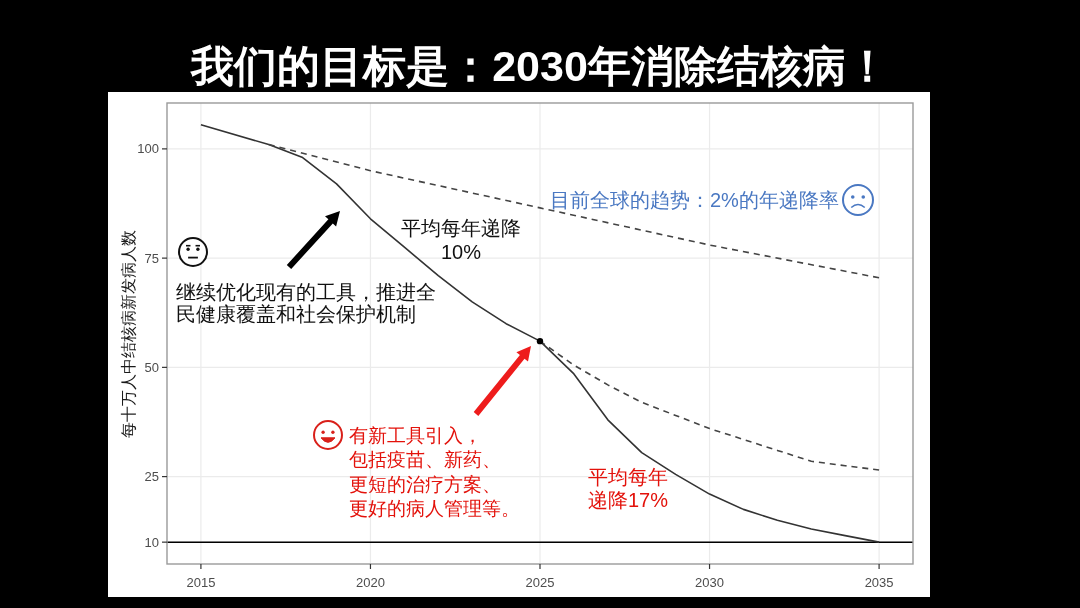 Image resolution: width=1080 pixels, height=608 pixels. Describe the element at coordinates (694, 200) in the screenshot. I see `annotation: 目前全球的趋势：2%的年递降率` at that location.